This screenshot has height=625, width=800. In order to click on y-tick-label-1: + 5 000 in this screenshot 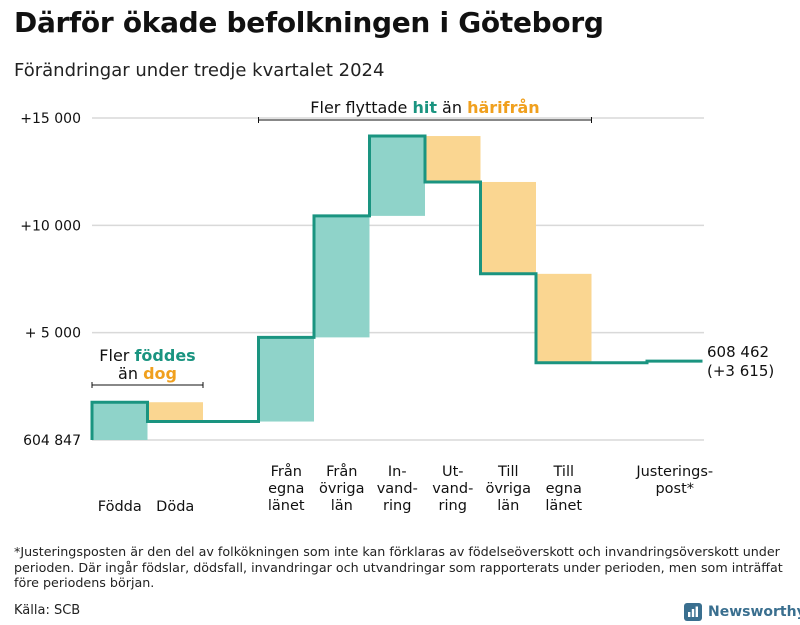, I will do `click(53, 334)`.